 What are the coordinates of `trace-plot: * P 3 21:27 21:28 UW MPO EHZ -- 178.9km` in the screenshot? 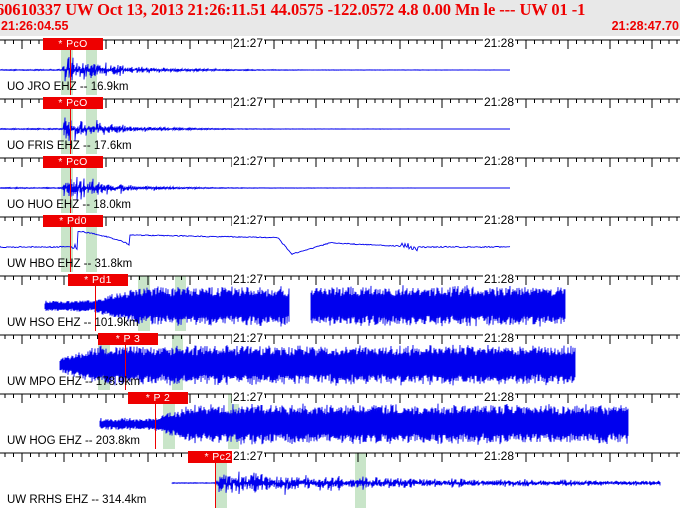 It's located at (340, 360).